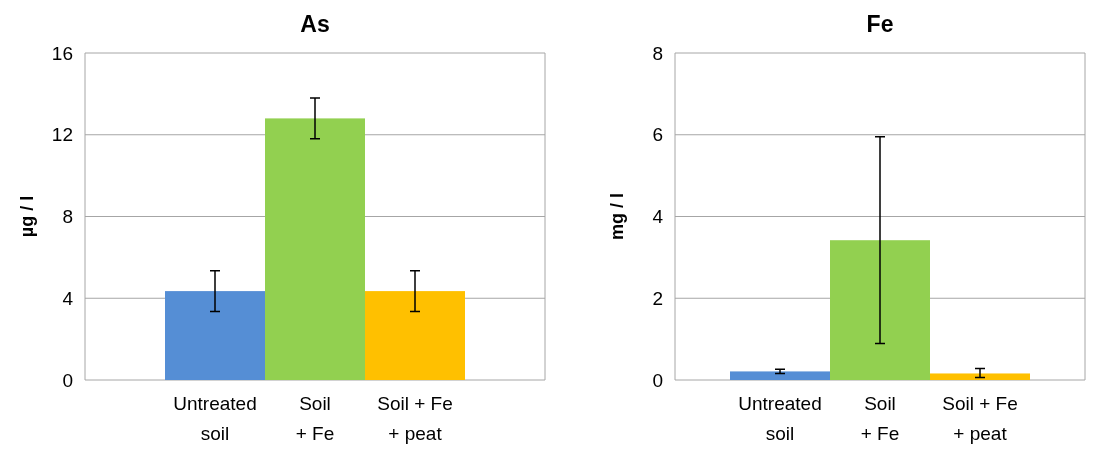  What do you see at coordinates (657, 298) in the screenshot?
I see `y-tick-label: 2` at bounding box center [657, 298].